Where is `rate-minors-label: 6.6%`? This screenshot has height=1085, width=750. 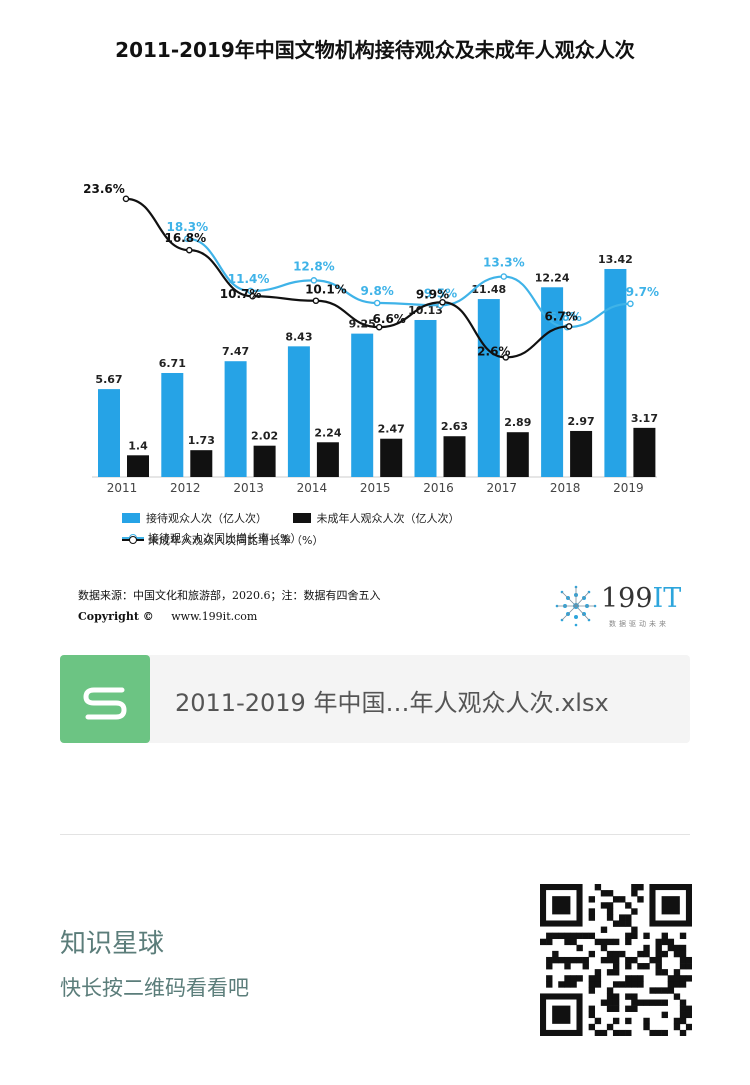
rate-minors-label: 6.6% is located at coordinates (389, 319).